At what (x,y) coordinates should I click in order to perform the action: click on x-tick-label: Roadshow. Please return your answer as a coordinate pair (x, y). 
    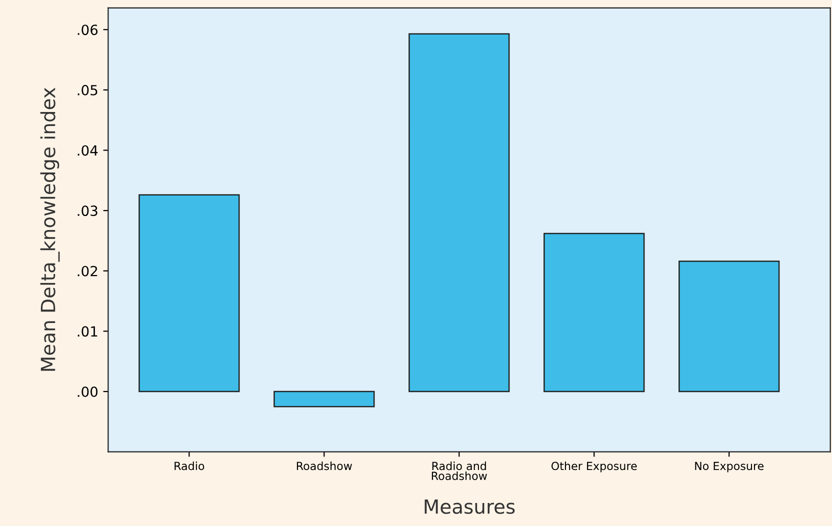
    Looking at the image, I should click on (324, 466).